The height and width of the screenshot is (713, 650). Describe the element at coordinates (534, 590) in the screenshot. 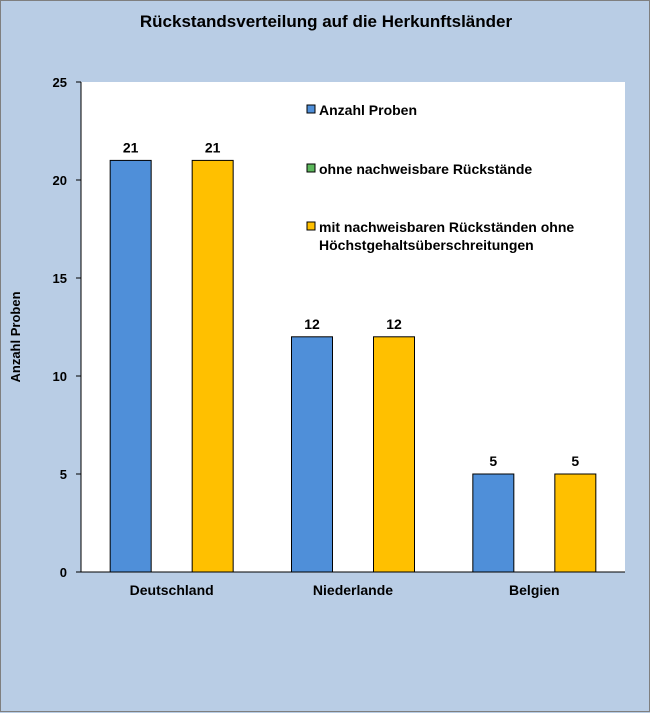

I see `x-category-label: Belgien` at that location.